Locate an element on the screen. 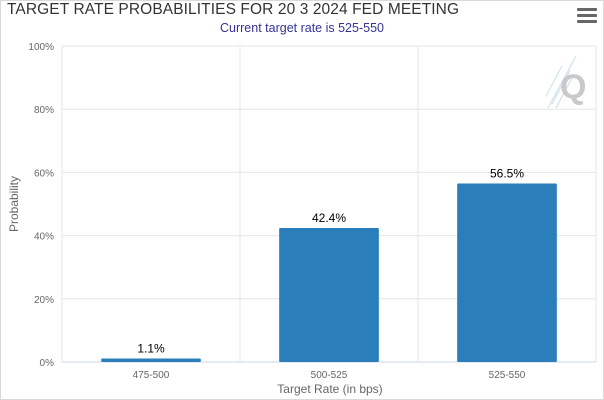 The width and height of the screenshot is (604, 400). hamburger-menu-icon is located at coordinates (587, 16).